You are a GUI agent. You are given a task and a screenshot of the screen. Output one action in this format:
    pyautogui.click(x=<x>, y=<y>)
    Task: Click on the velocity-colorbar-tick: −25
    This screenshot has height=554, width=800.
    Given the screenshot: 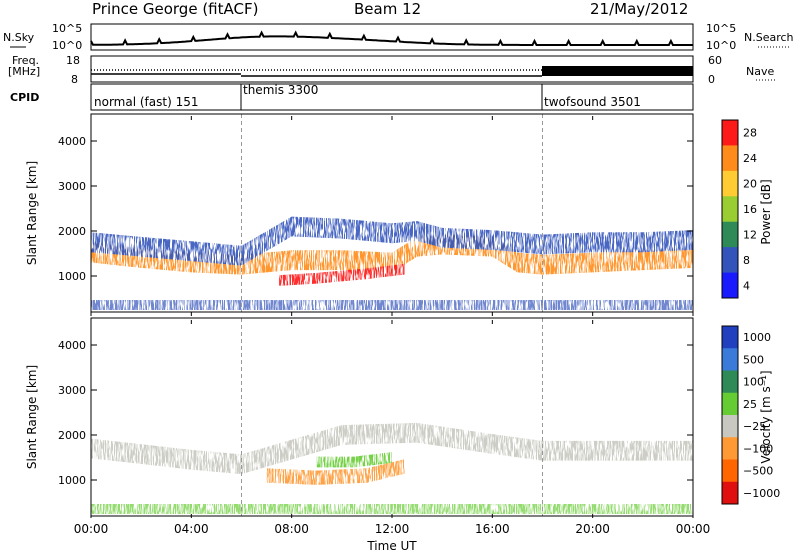 What is the action you would take?
    pyautogui.click(x=754, y=426)
    